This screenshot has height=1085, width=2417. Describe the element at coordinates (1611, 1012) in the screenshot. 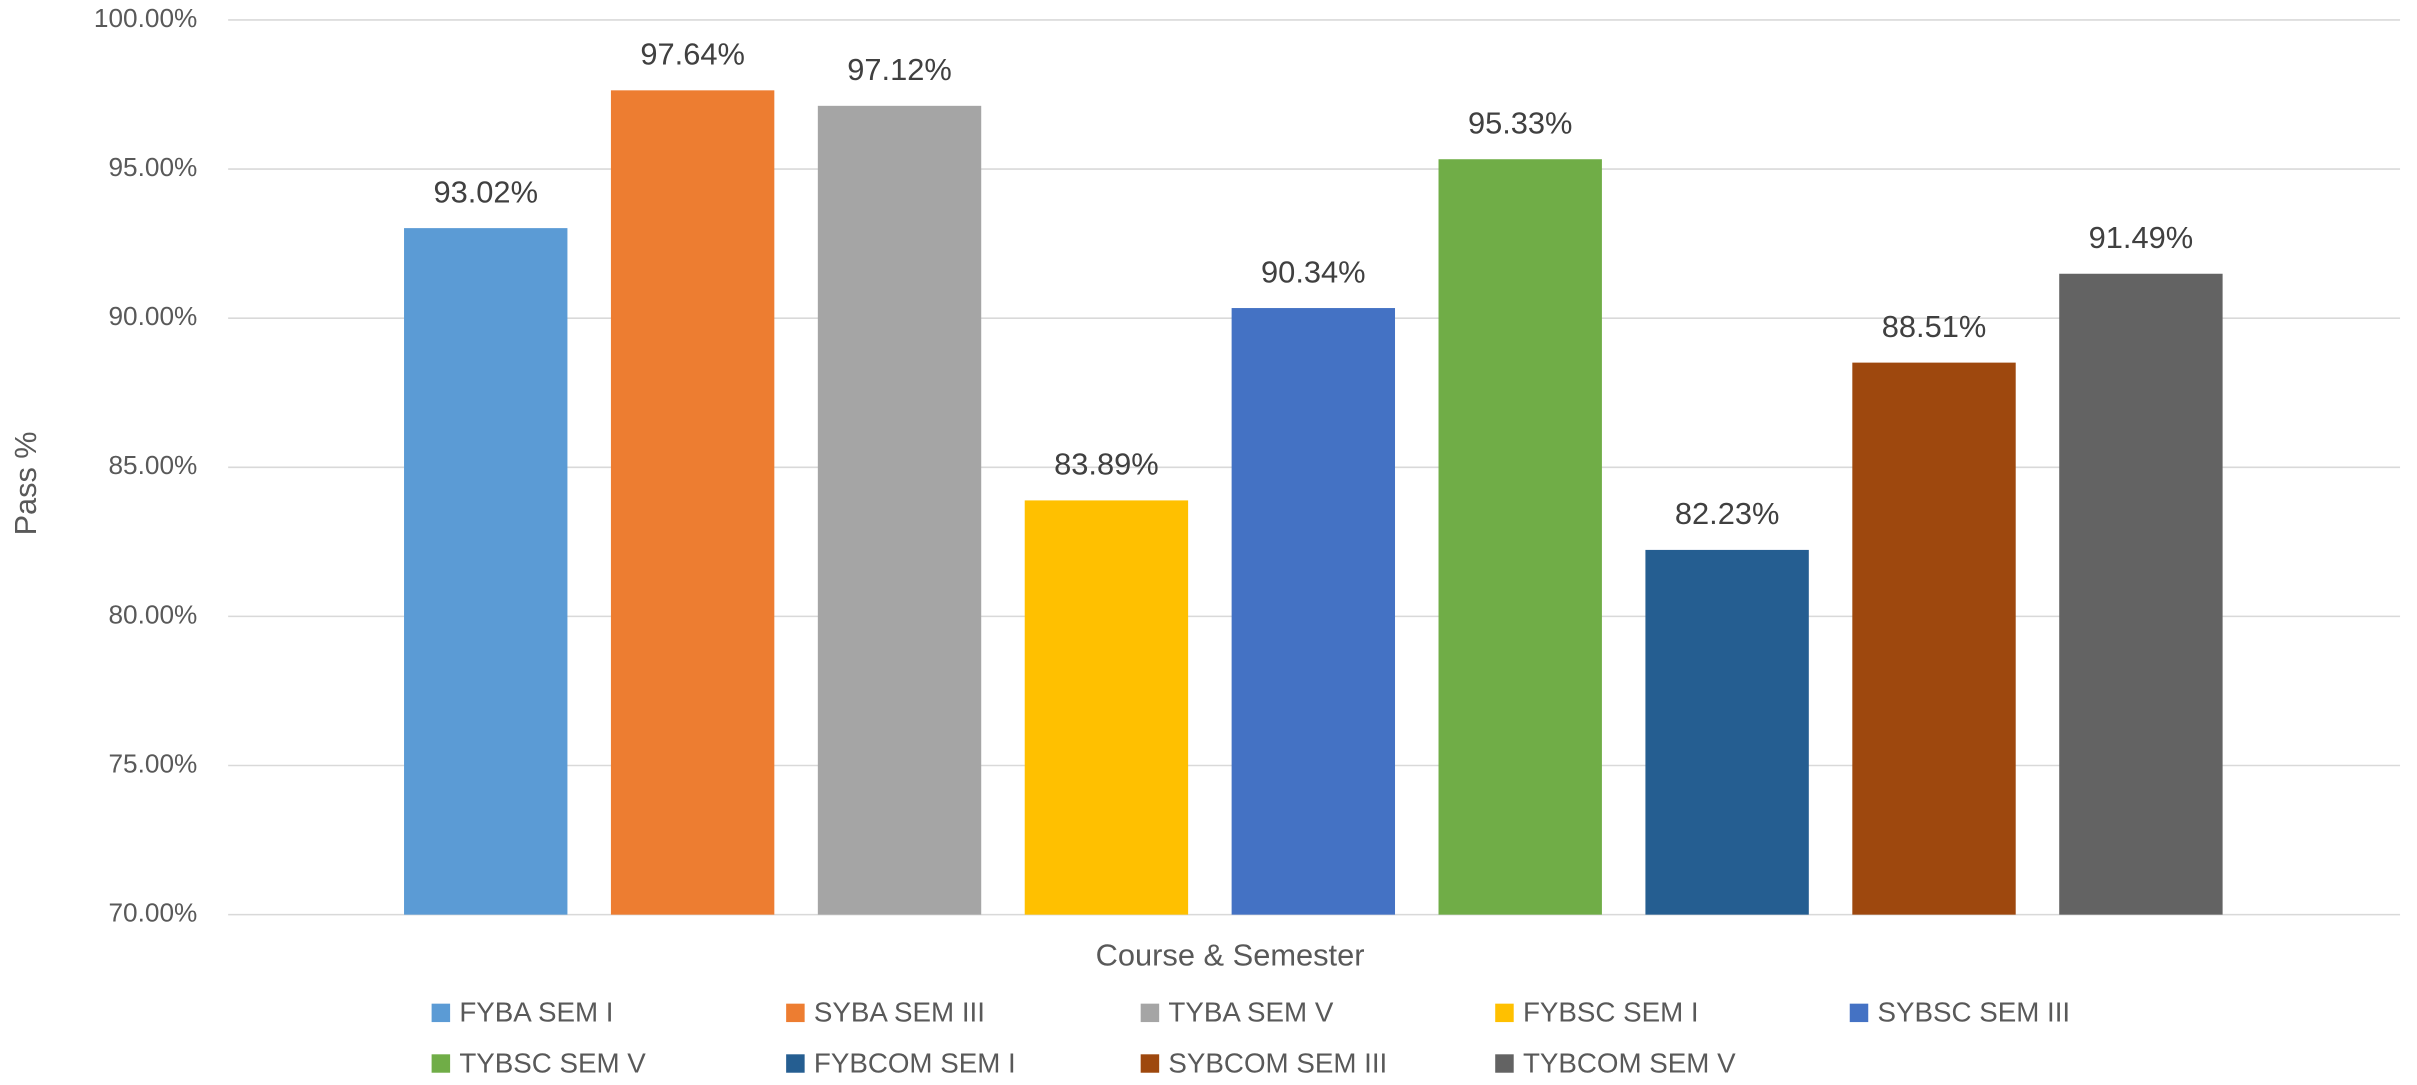

I see `legend-label: FYBSC SEM I` at that location.